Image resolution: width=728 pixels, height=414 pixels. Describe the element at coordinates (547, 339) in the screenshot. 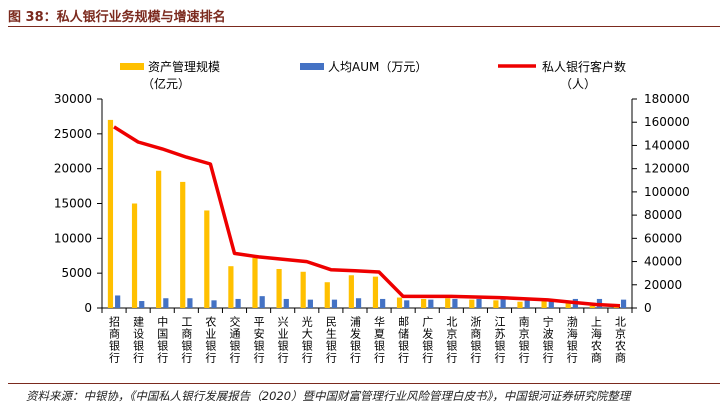

I see `x-category-label: 宁波银行` at that location.